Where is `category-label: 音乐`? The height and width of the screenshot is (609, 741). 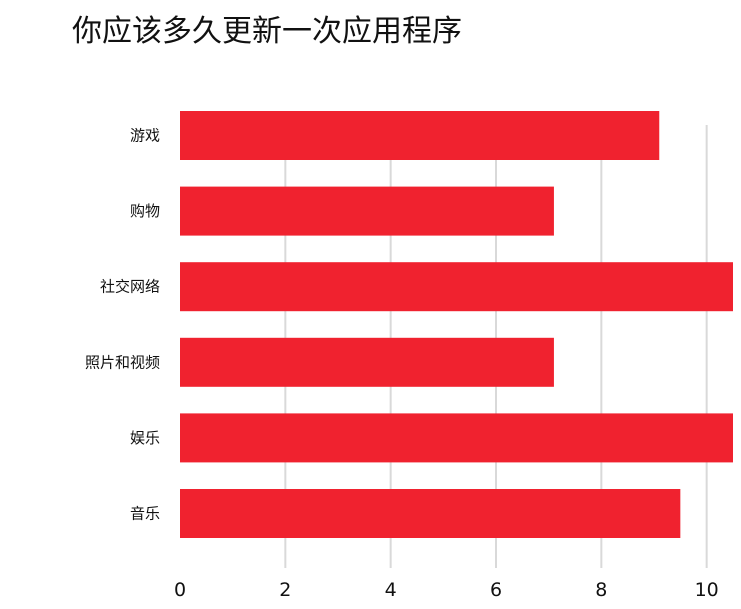
category-label: 音乐 is located at coordinates (145, 514).